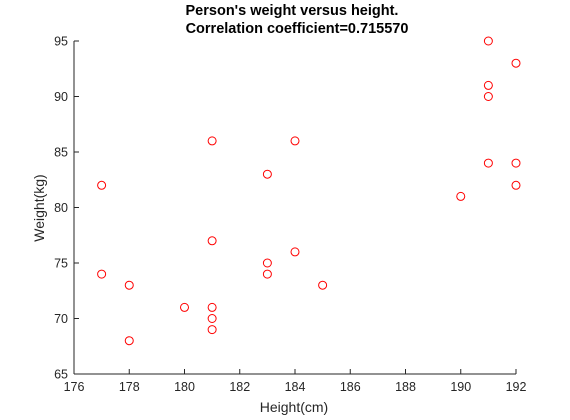 The image size is (570, 420). What do you see at coordinates (61, 208) in the screenshot?
I see `y-tick-label: 80` at bounding box center [61, 208].